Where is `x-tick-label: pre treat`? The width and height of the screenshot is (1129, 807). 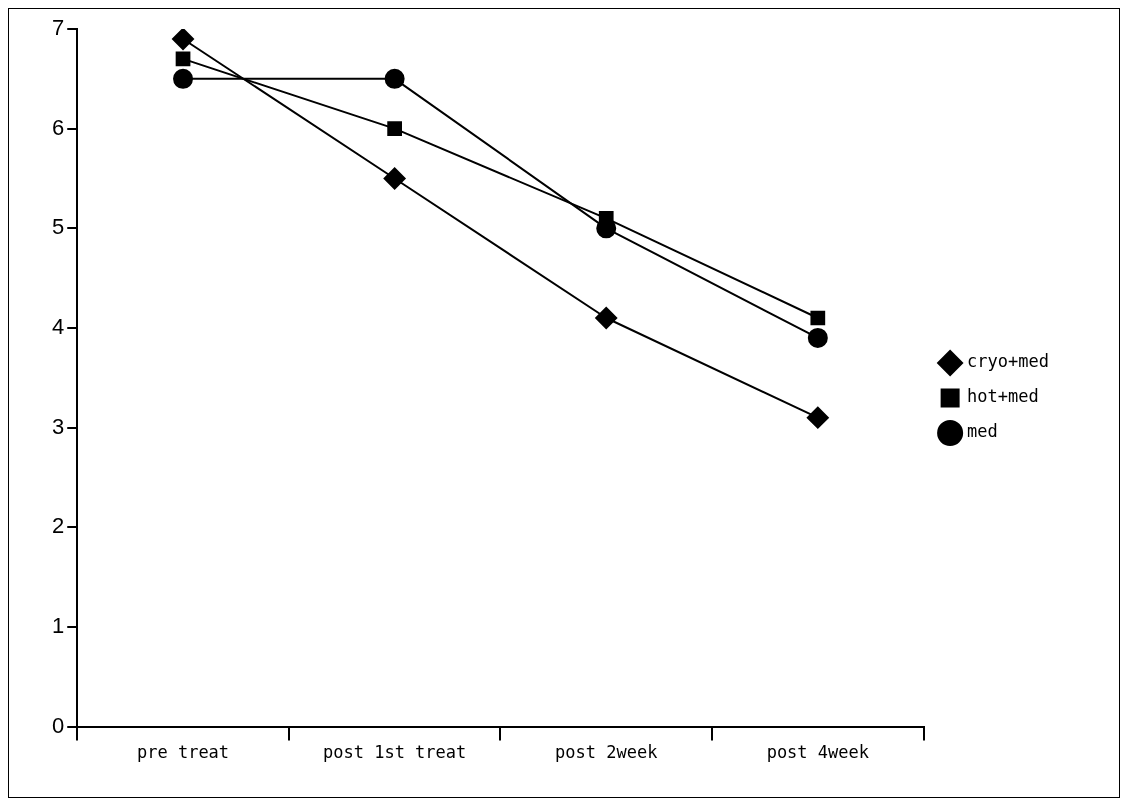
x-tick-label: pre treat is located at coordinates (183, 752).